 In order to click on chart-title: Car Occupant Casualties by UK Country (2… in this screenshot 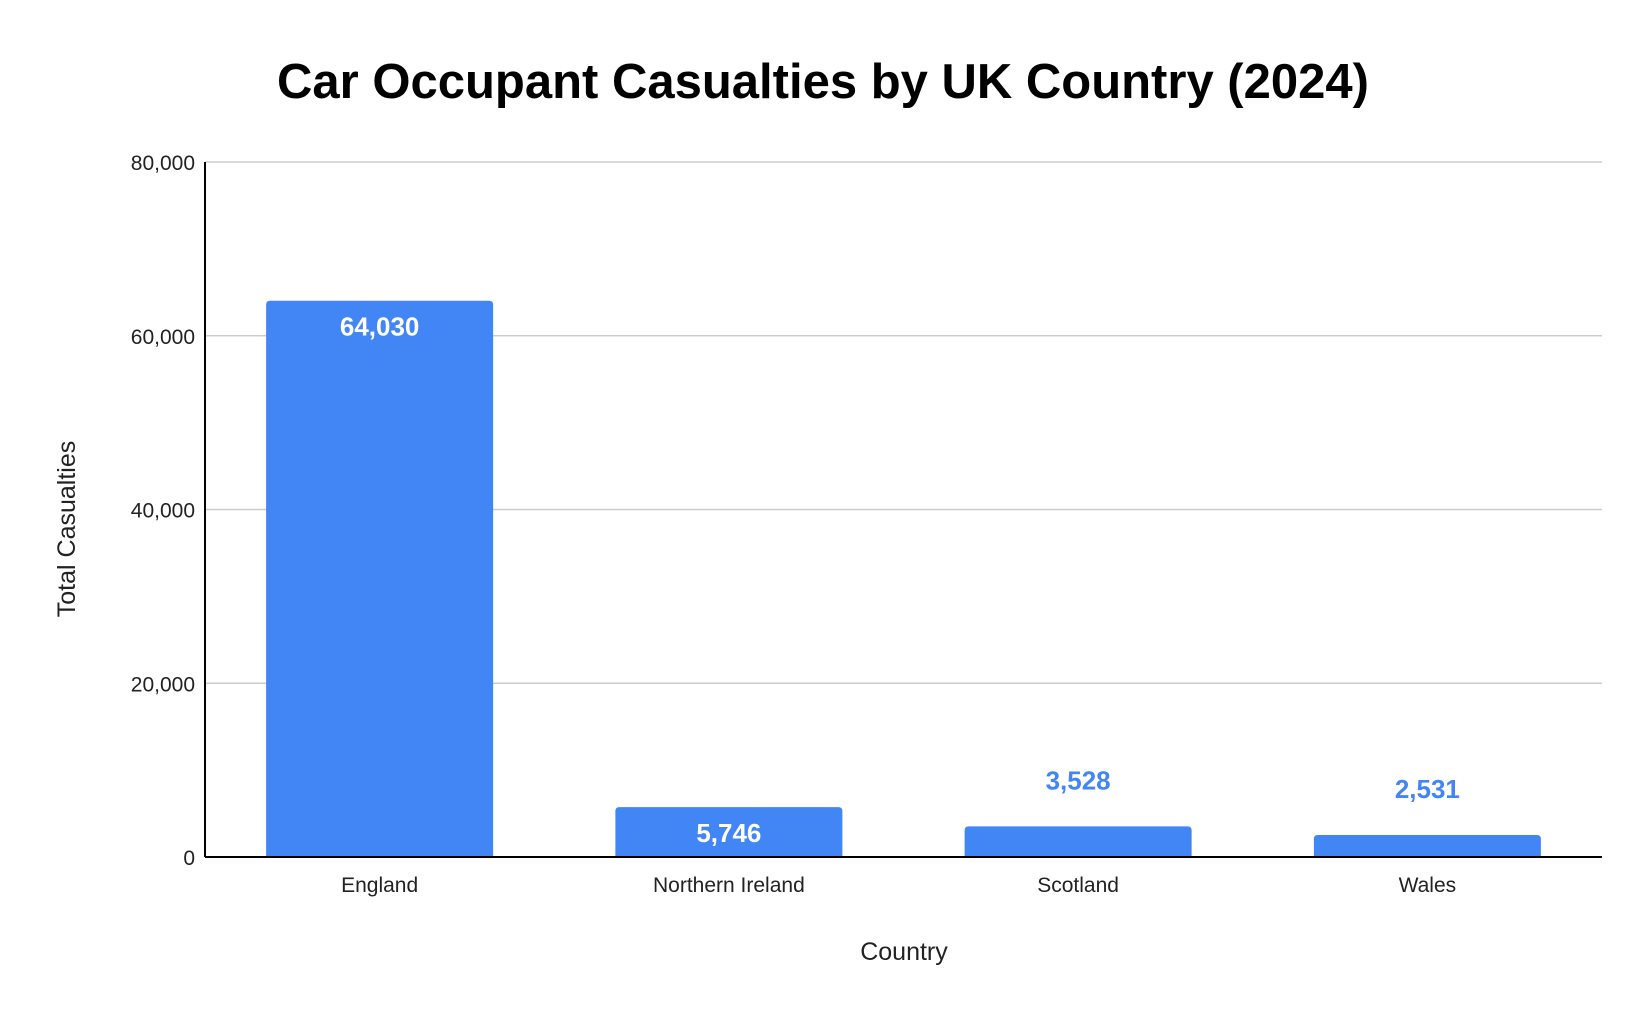, I will do `click(823, 82)`.